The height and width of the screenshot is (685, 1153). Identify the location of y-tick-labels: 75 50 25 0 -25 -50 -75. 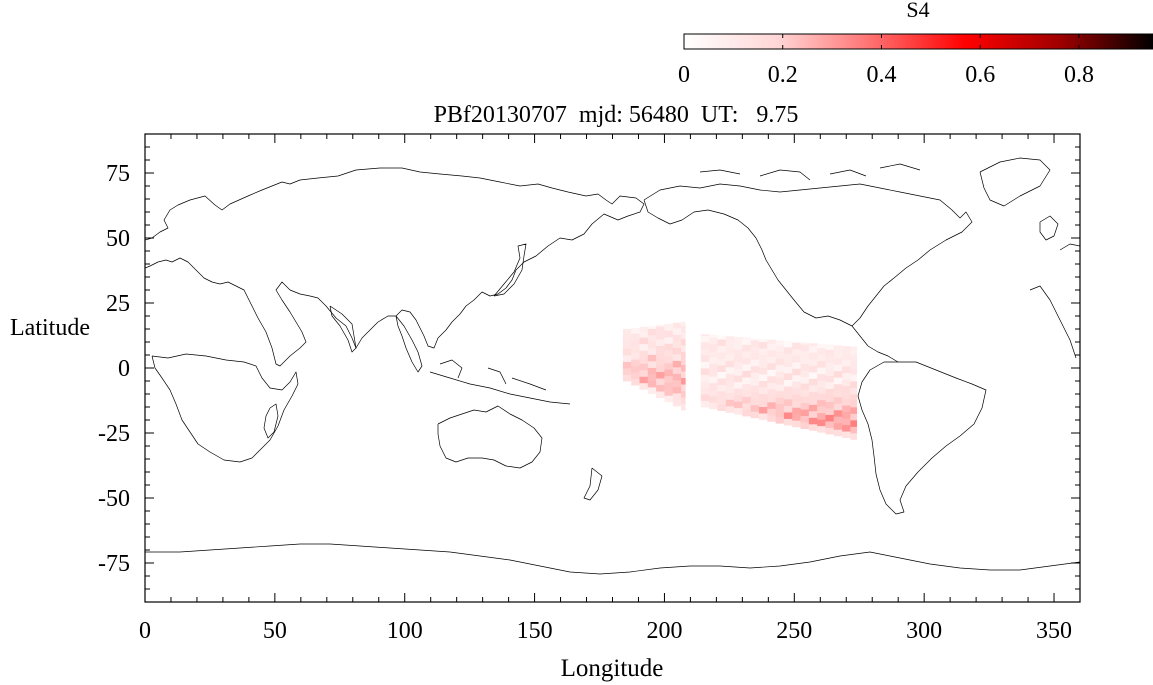
(114, 369).